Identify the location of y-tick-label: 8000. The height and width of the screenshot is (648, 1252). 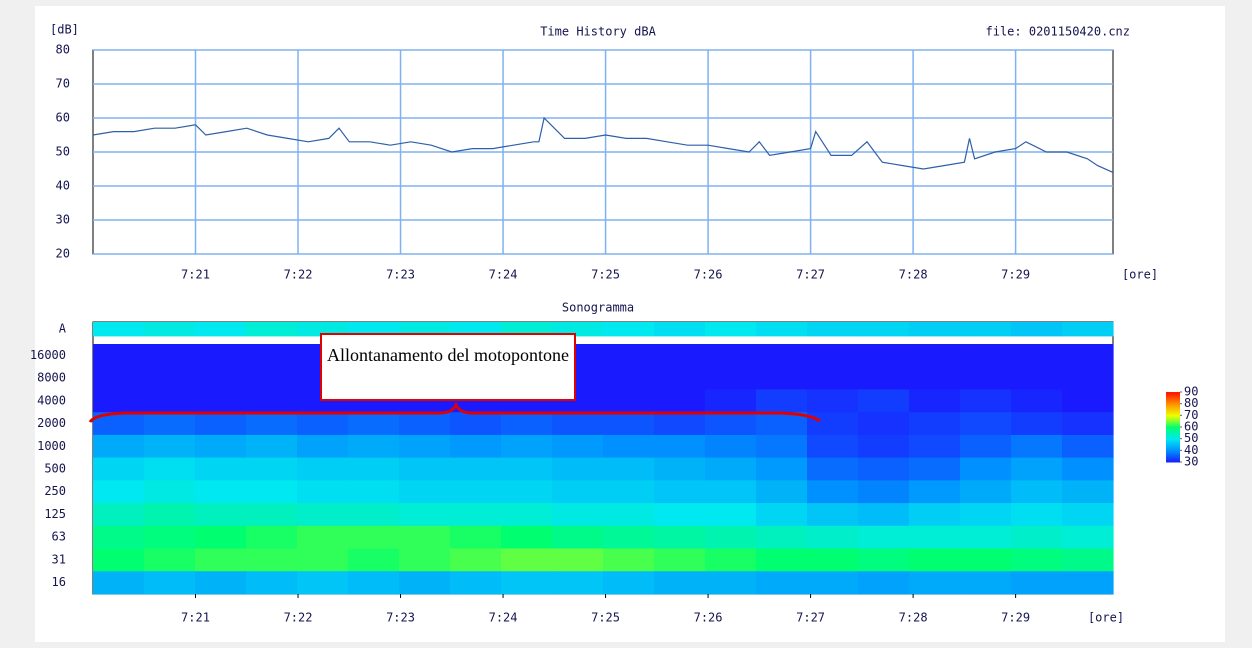
(51, 378).